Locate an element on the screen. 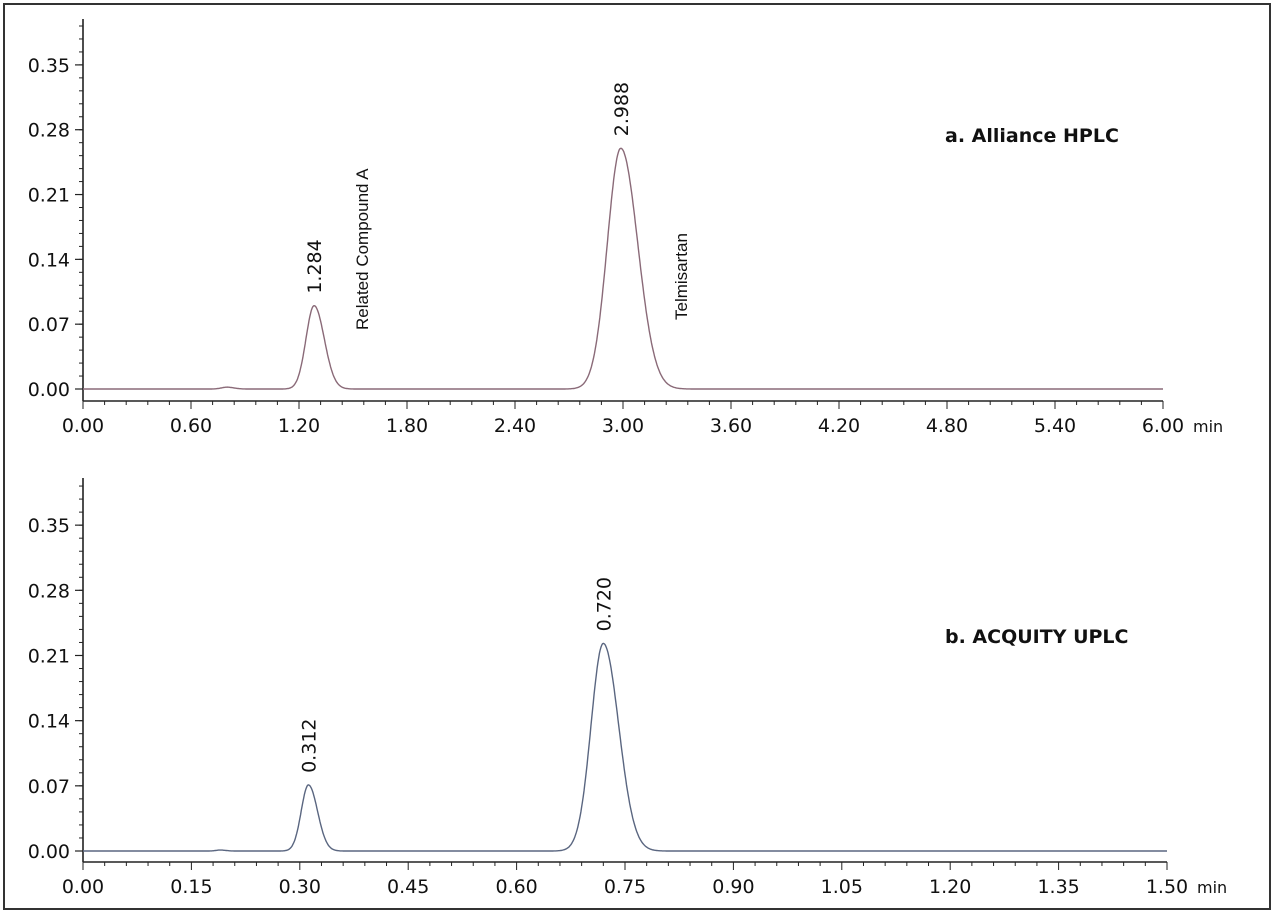 The width and height of the screenshot is (1280, 918). compound-name-label: Telmisartan is located at coordinates (681, 276).